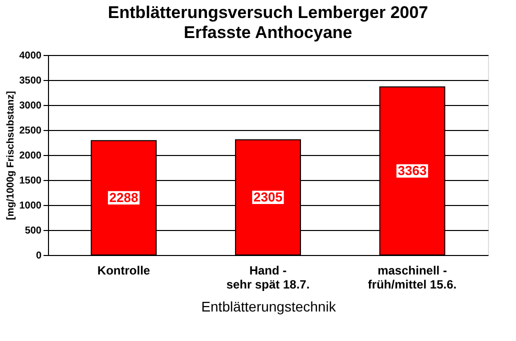 Image resolution: width=516 pixels, height=341 pixels. Describe the element at coordinates (39, 256) in the screenshot. I see `y-tick-label: 0` at that location.